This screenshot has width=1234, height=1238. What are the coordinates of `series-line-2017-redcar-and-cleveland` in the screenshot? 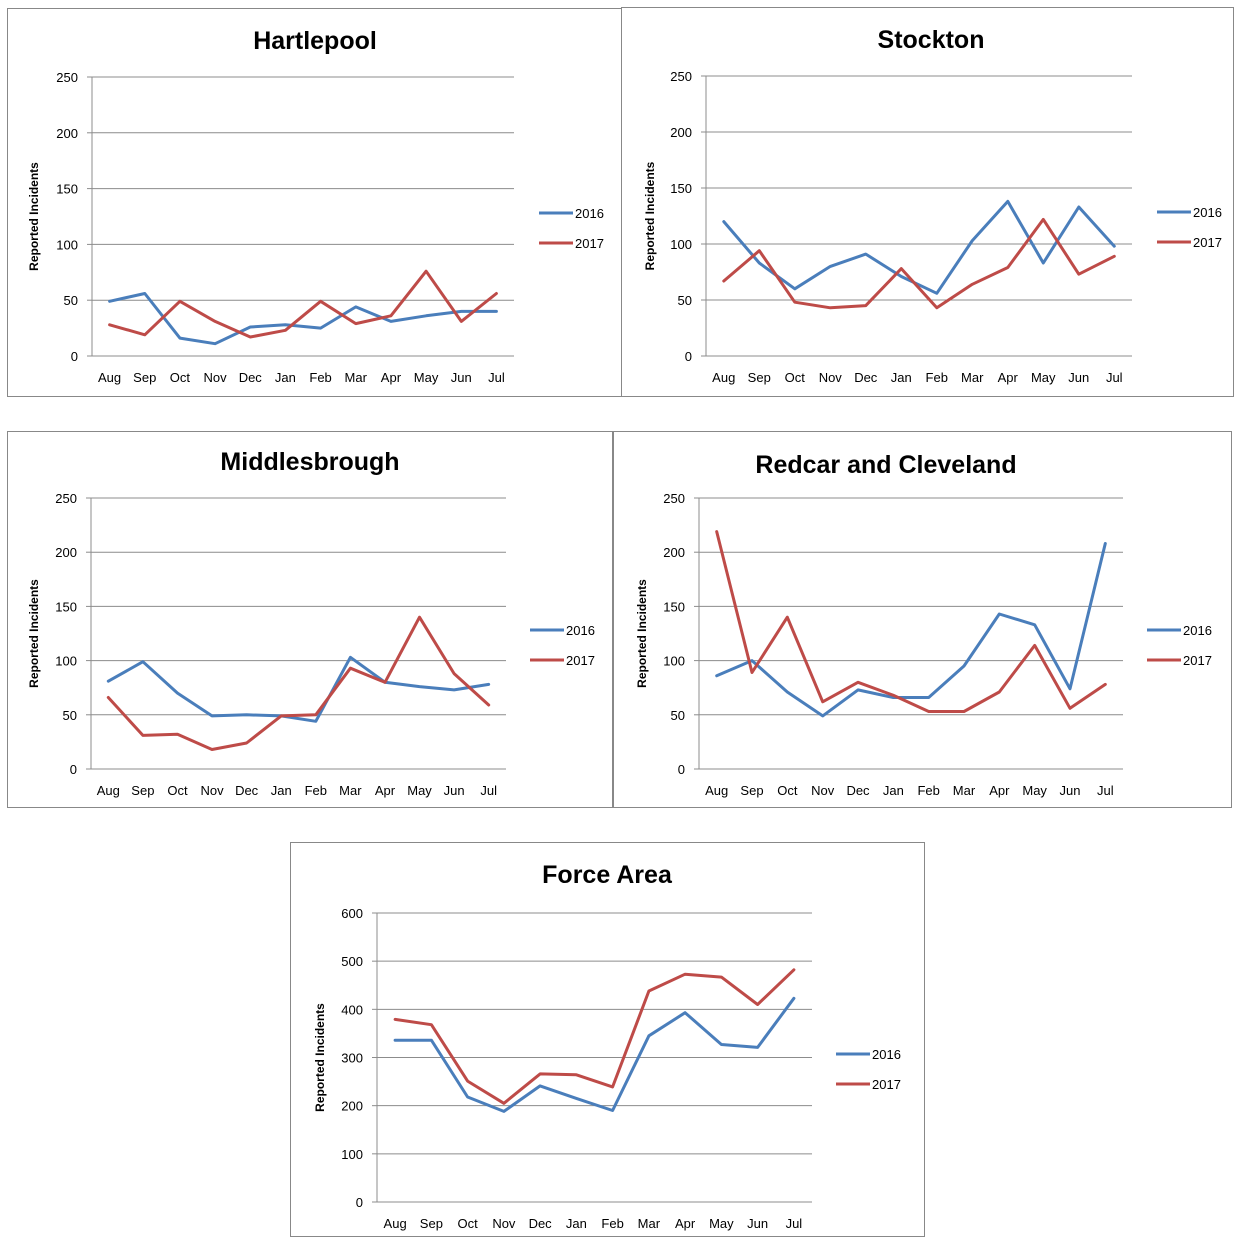 It's located at (911, 621).